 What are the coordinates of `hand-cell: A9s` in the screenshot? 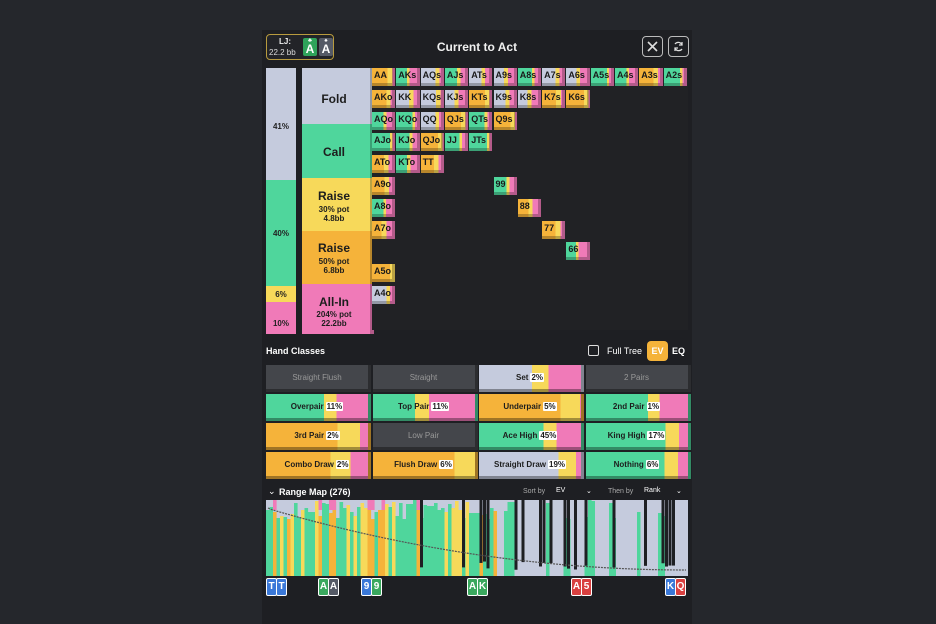 It's located at (505, 77).